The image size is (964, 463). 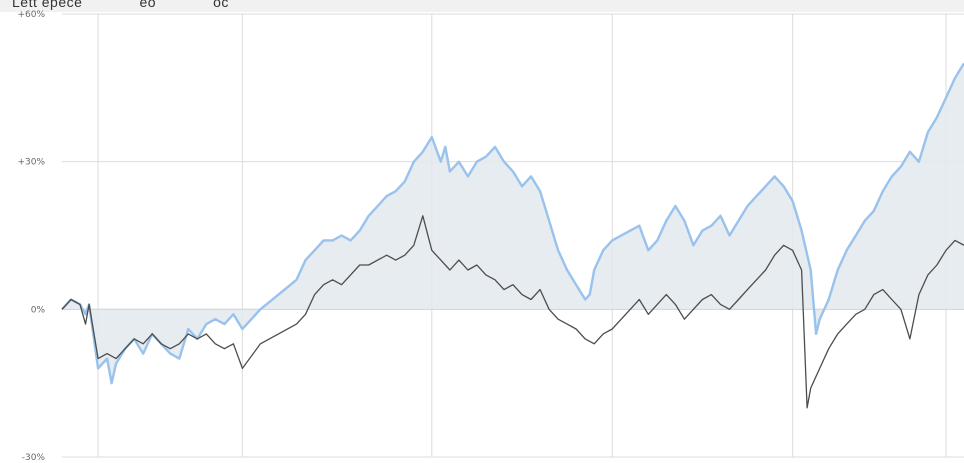 What do you see at coordinates (34, 458) in the screenshot?
I see `y-tick-label: -30%` at bounding box center [34, 458].